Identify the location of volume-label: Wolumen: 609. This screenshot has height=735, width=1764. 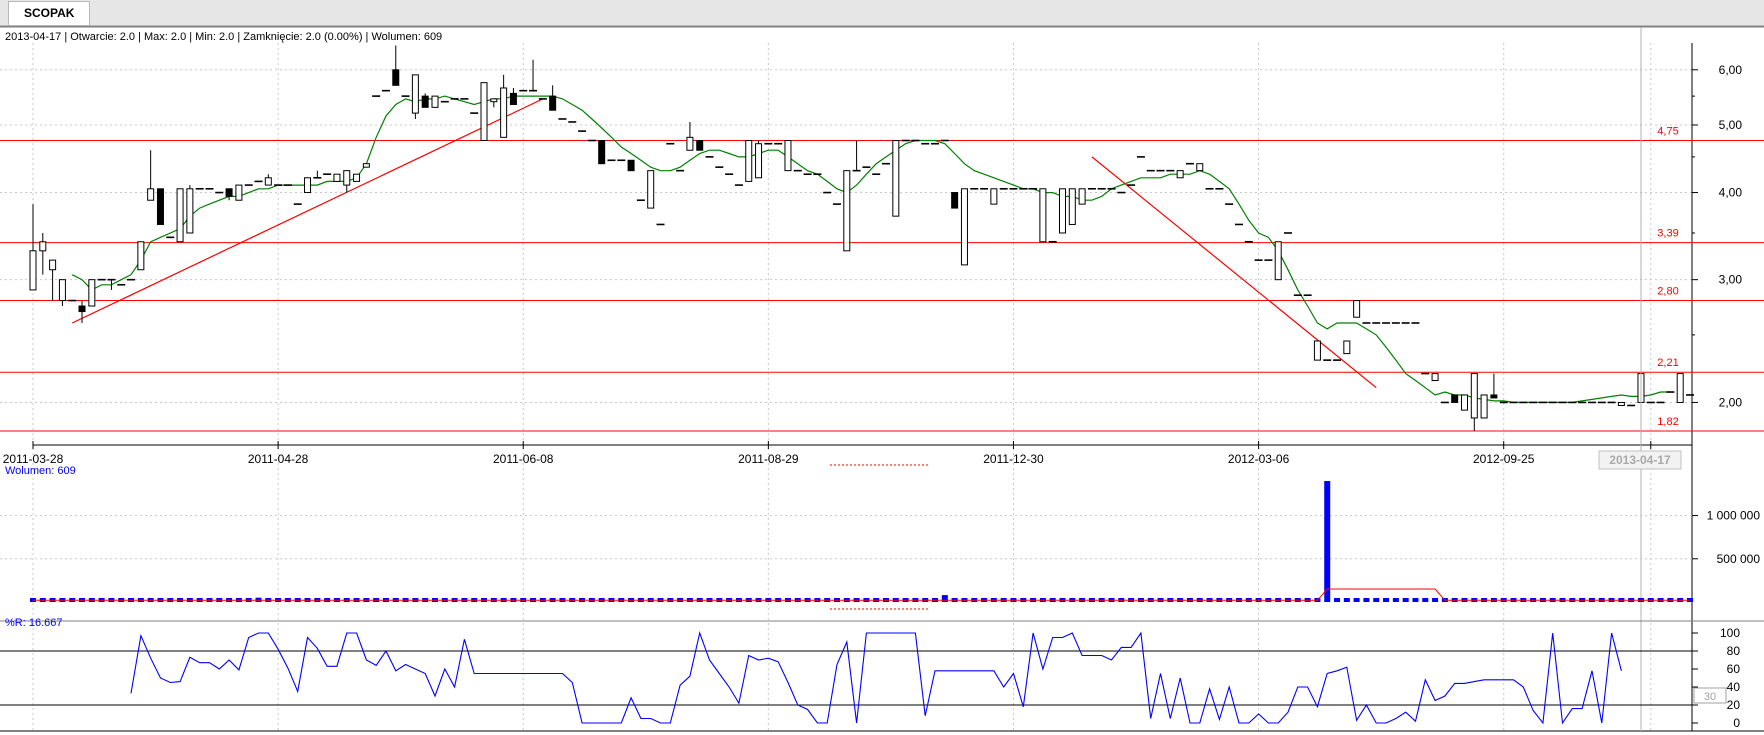
(40, 471).